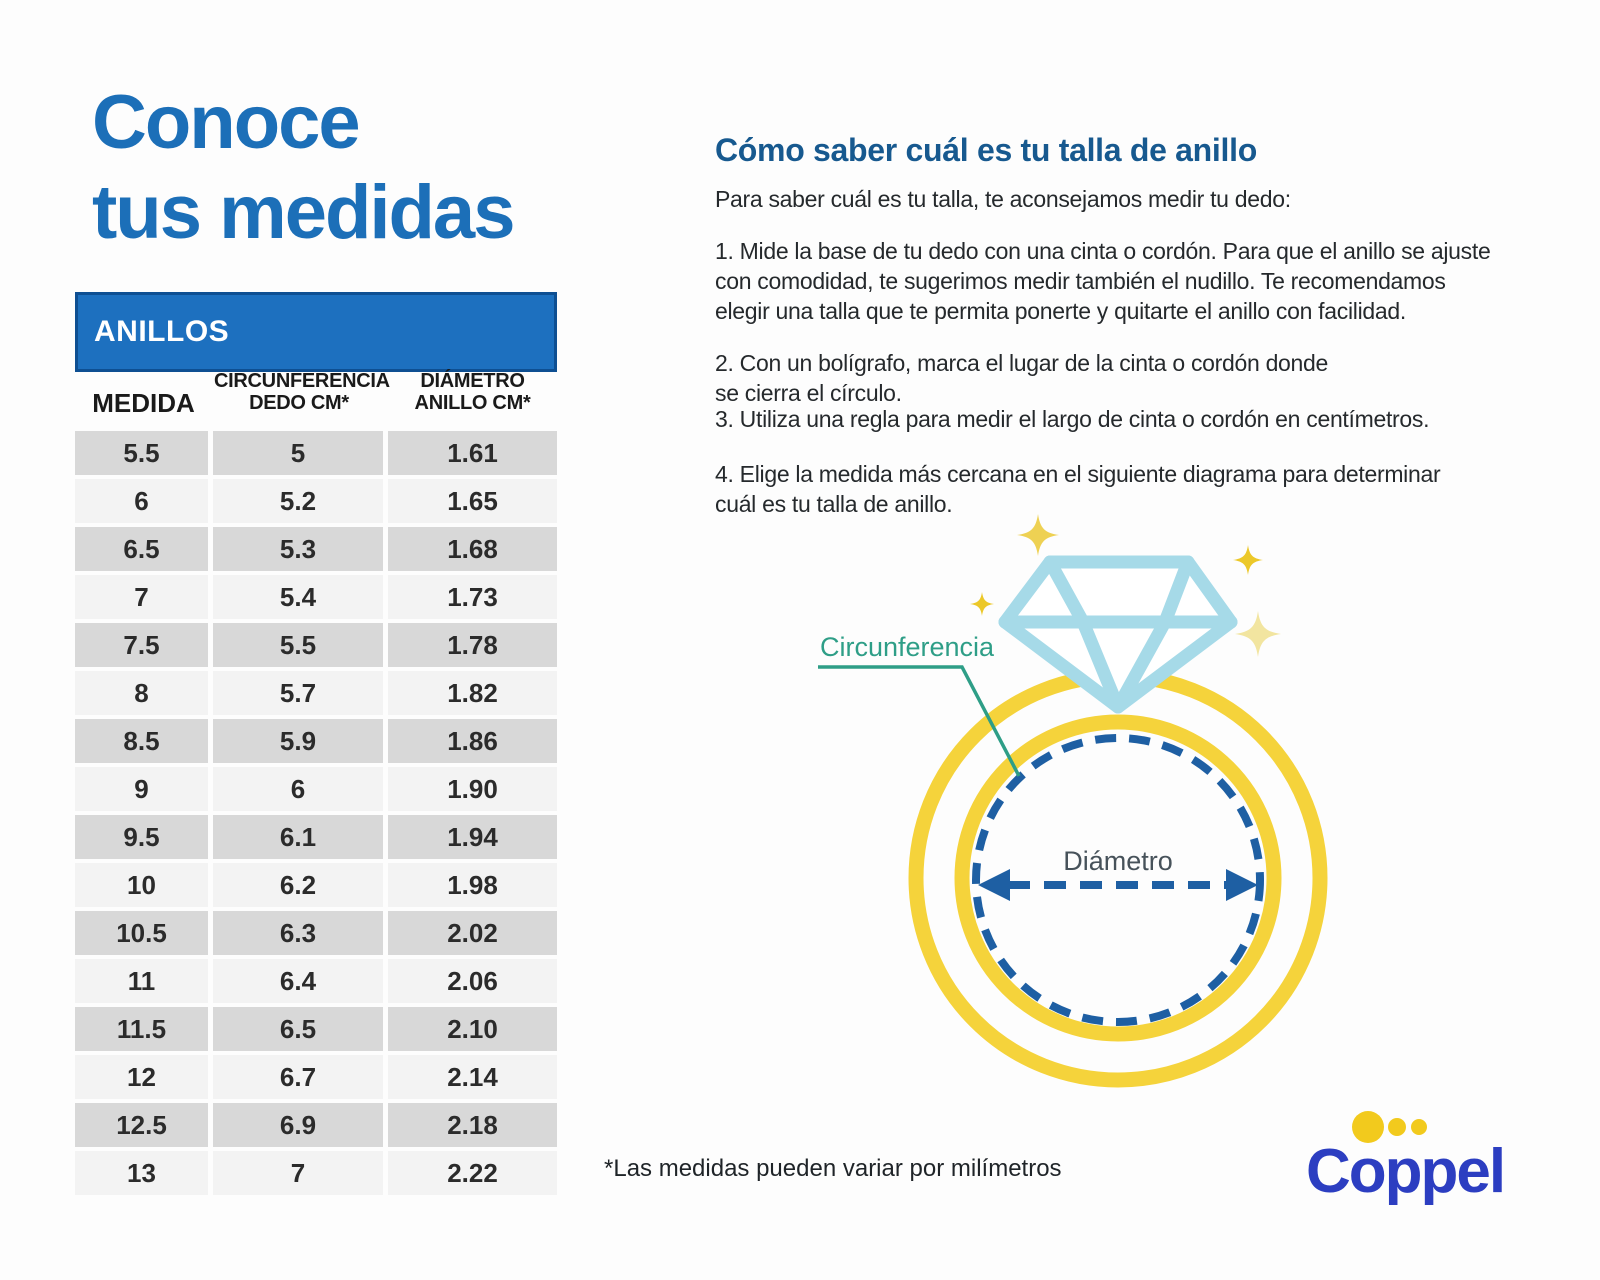 This screenshot has width=1600, height=1280. I want to click on table-cell: 8, so click(141, 693).